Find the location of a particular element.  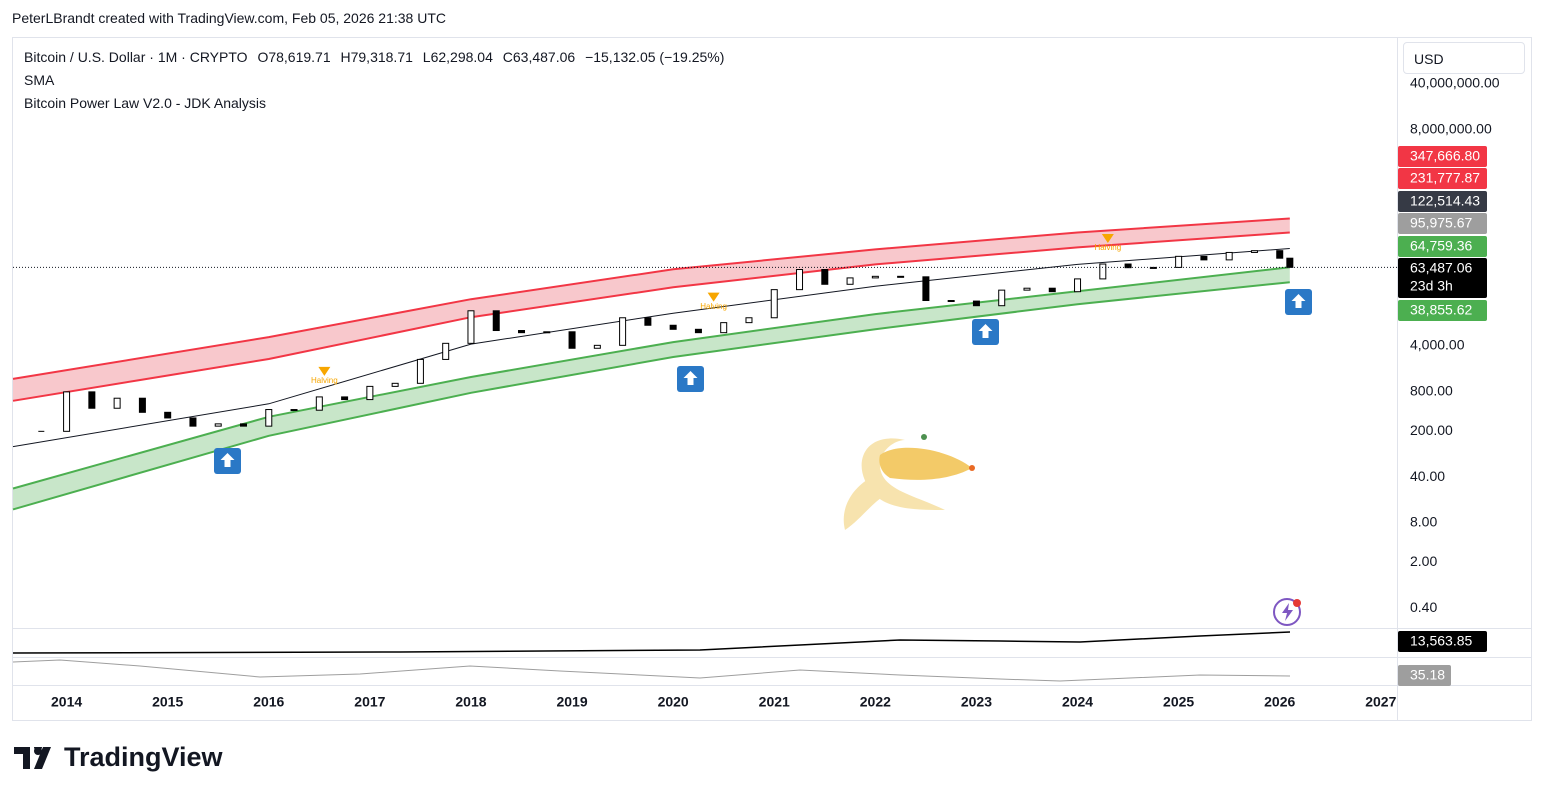

x-tick-label: 2016 is located at coordinates (268, 702).